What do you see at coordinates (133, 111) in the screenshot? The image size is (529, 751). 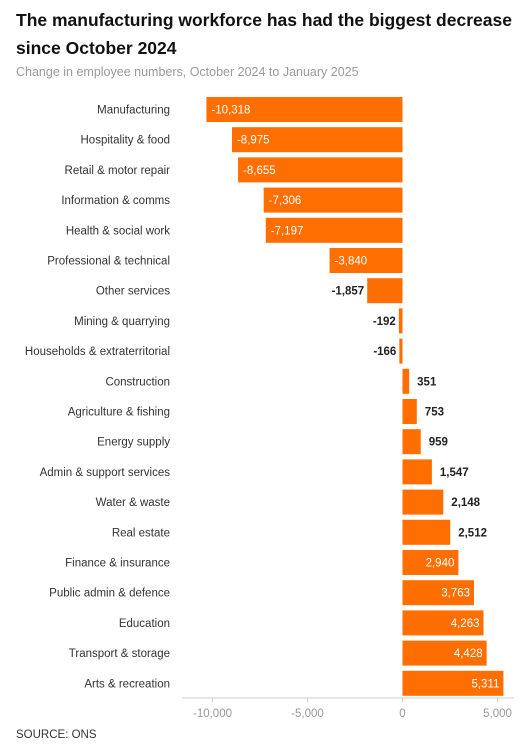 I see `category-label: Manufacturing` at bounding box center [133, 111].